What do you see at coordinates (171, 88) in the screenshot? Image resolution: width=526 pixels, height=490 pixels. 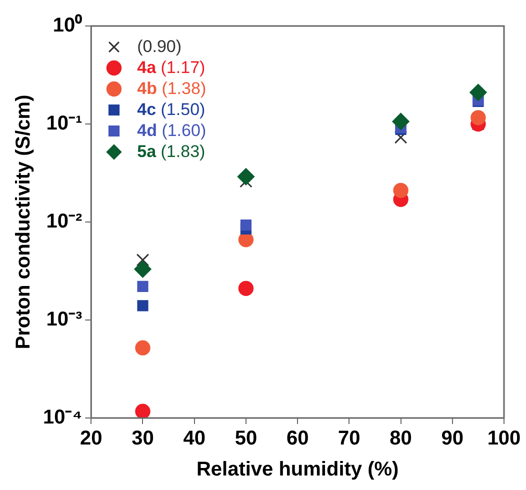 I see `legend-label: 4b (1.38)` at bounding box center [171, 88].